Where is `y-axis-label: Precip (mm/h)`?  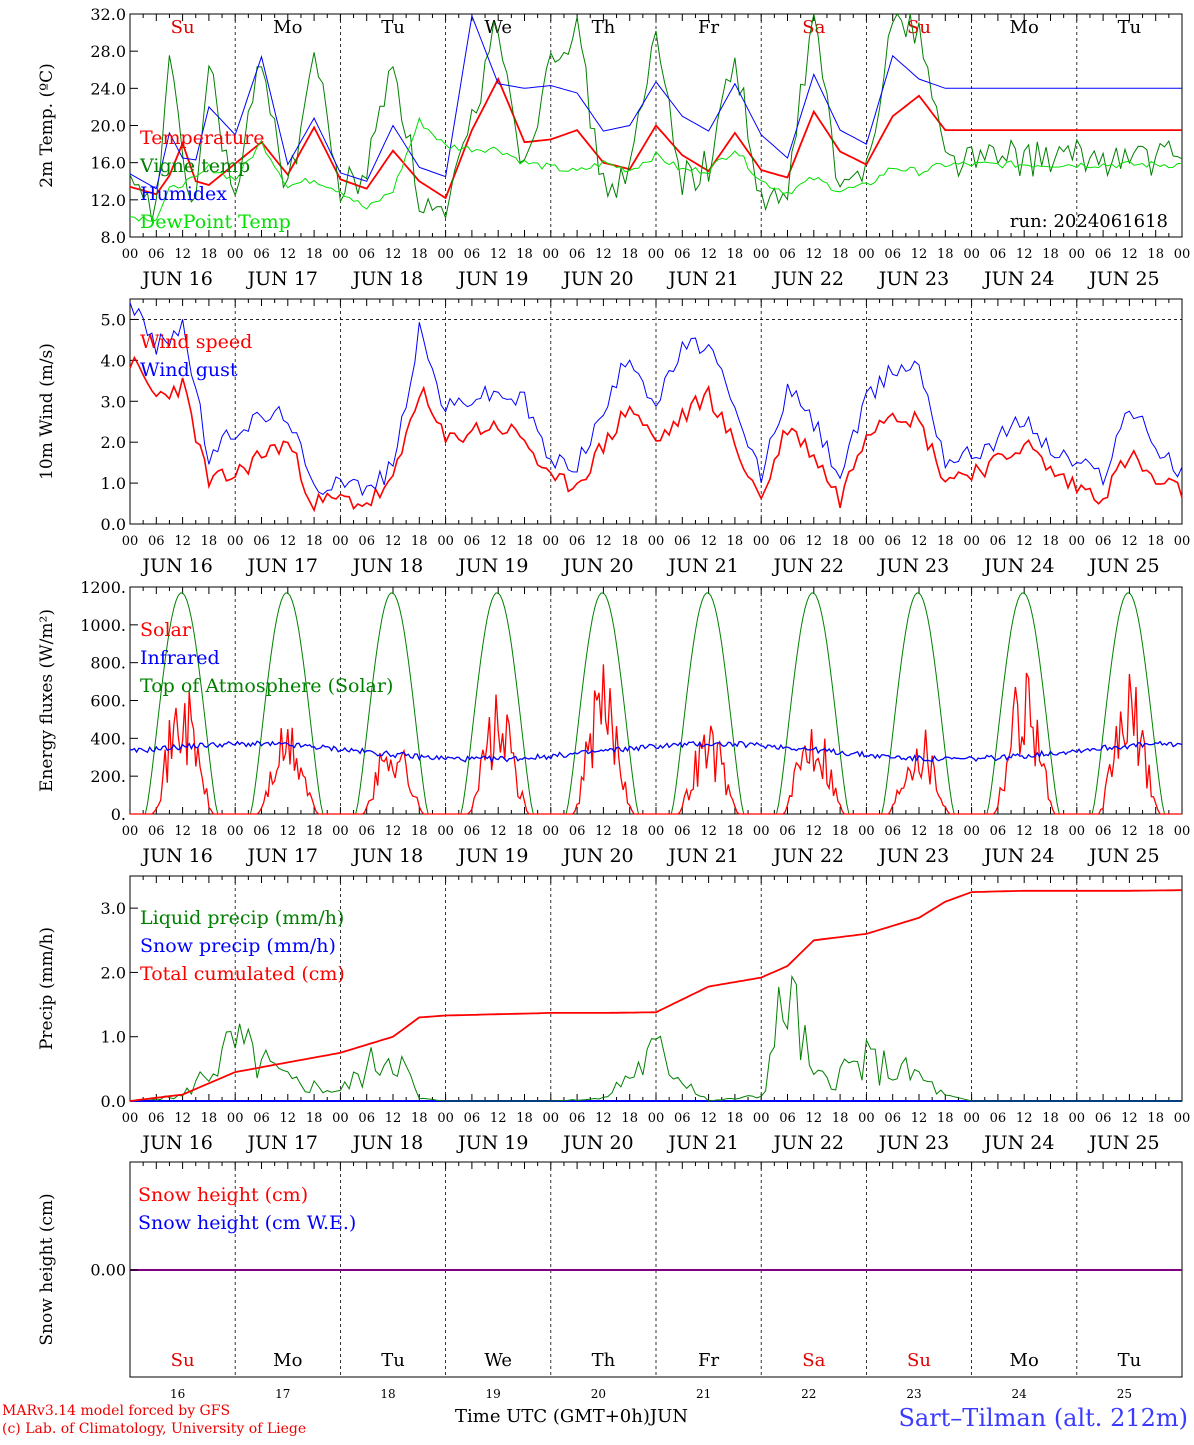 y-axis-label: Precip (mm/h) is located at coordinates (47, 988).